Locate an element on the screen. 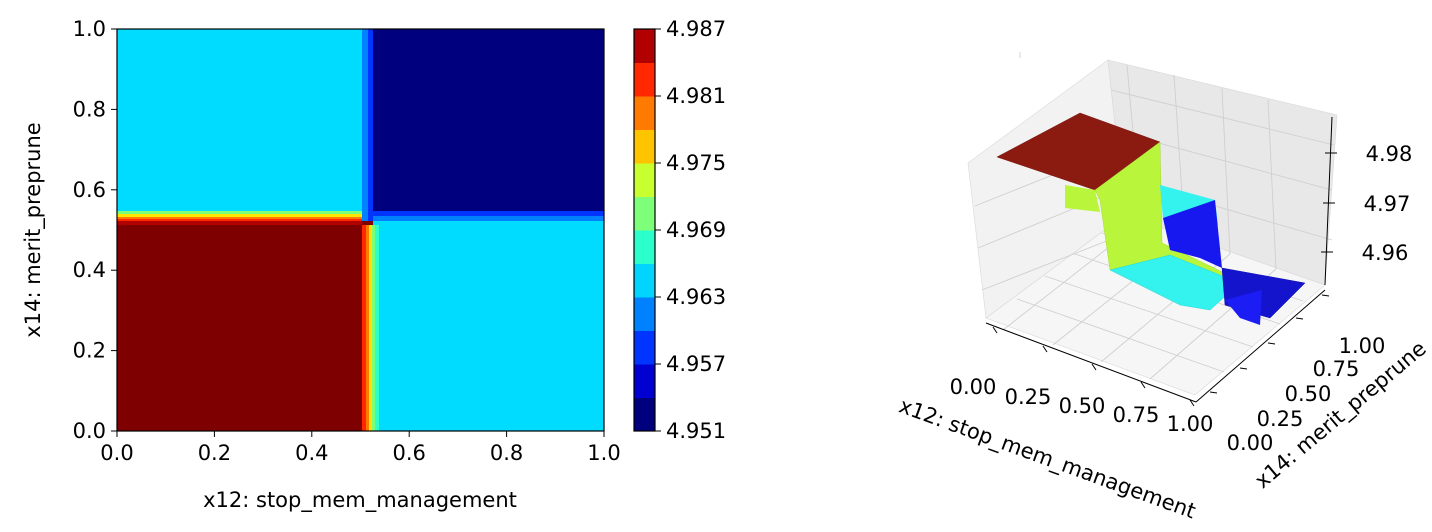 Image resolution: width=1432 pixels, height=532 pixels. contour-x-axis-label: x12: stop_mem_management is located at coordinates (360, 500).